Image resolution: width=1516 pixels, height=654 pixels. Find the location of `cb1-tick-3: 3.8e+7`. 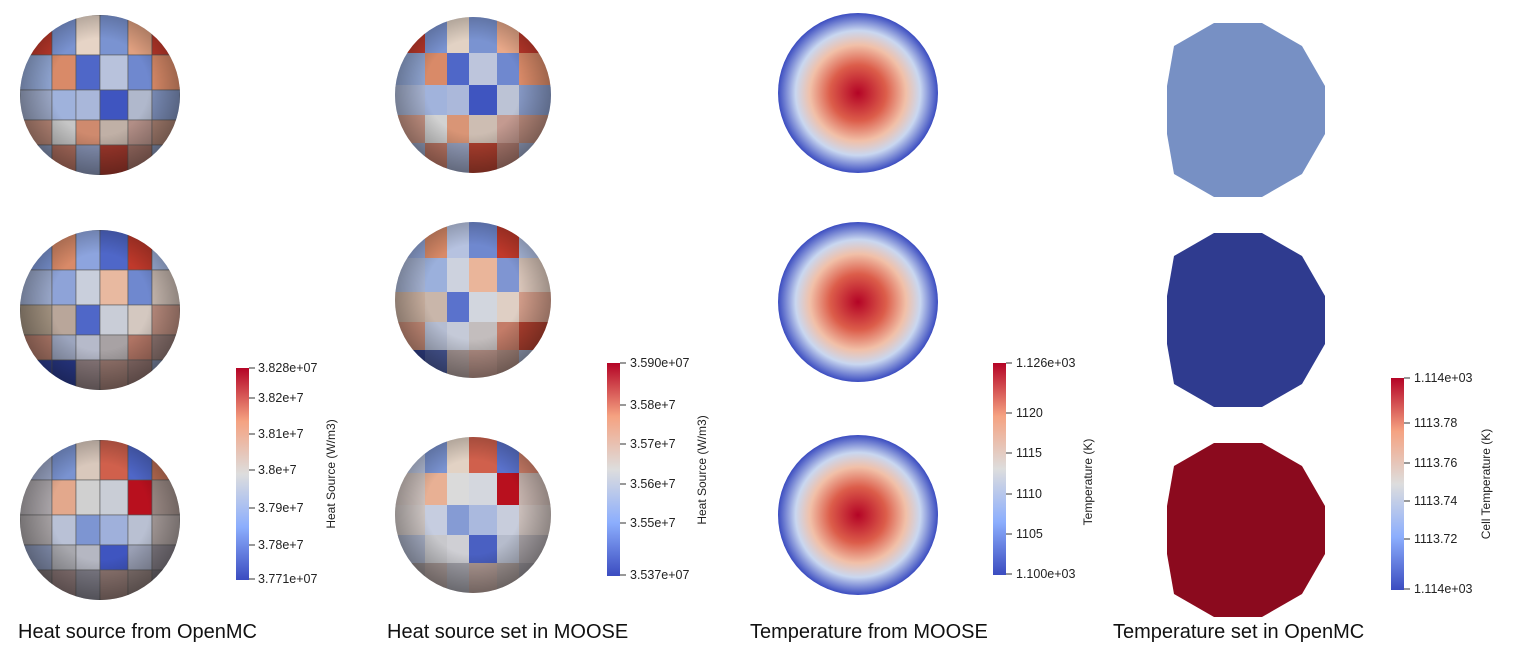

cb1-tick-3: 3.8e+7 is located at coordinates (277, 470).